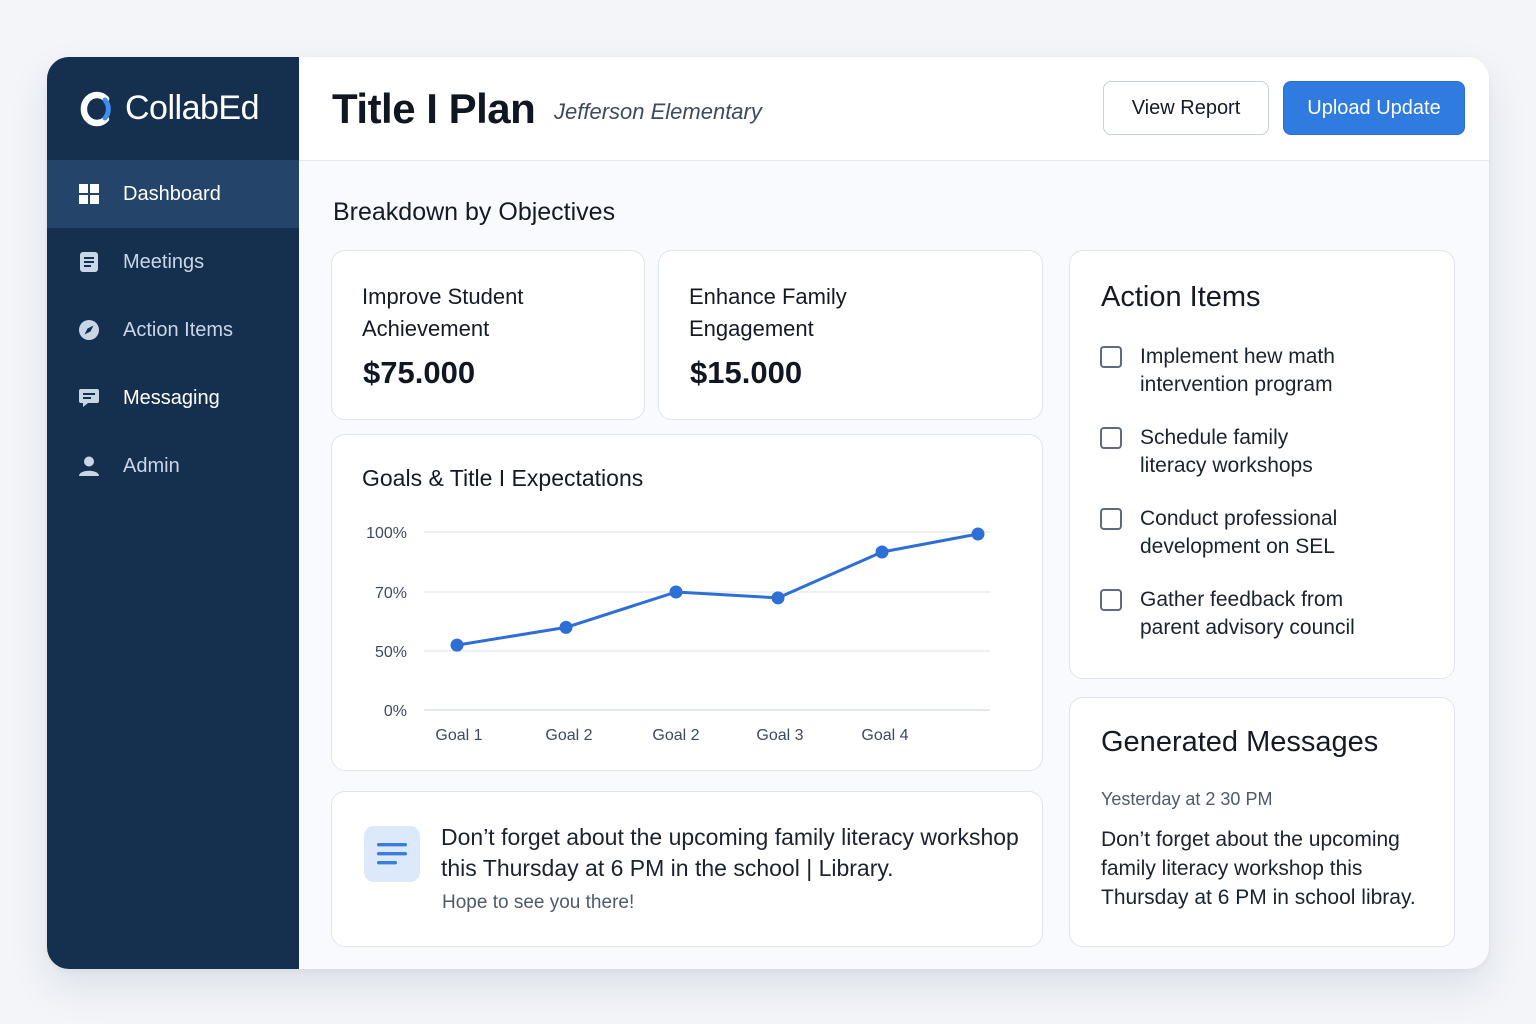  Describe the element at coordinates (746, 372) in the screenshot. I see `objective-amount: $15.000` at that location.